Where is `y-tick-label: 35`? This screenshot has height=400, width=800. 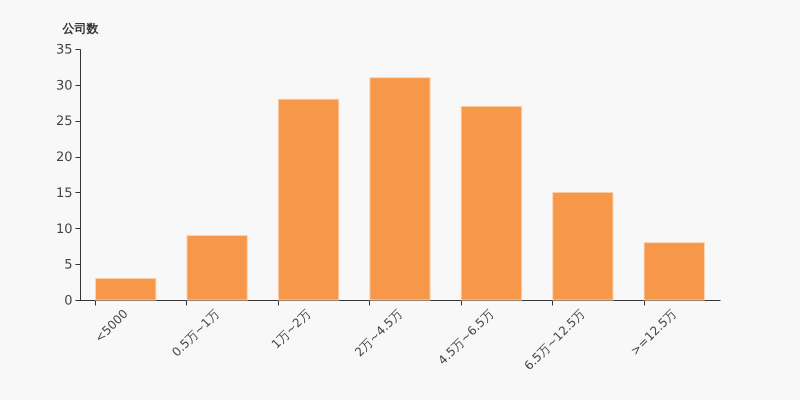
y-tick-label: 35 is located at coordinates (64, 50).